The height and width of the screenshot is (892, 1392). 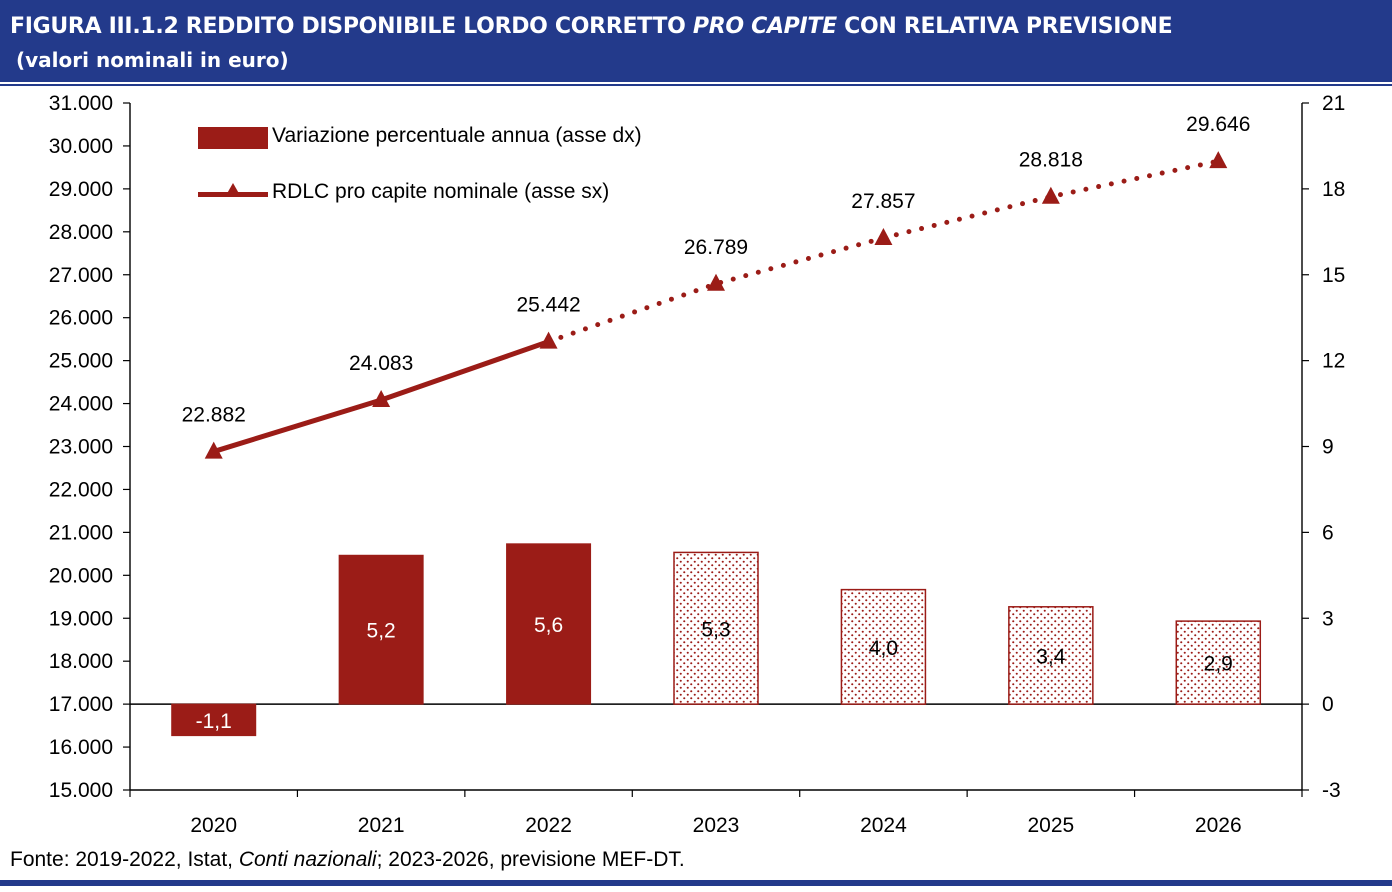 I want to click on title-suffix: CON RELATIVA PREVISIONE, so click(x=1004, y=26).